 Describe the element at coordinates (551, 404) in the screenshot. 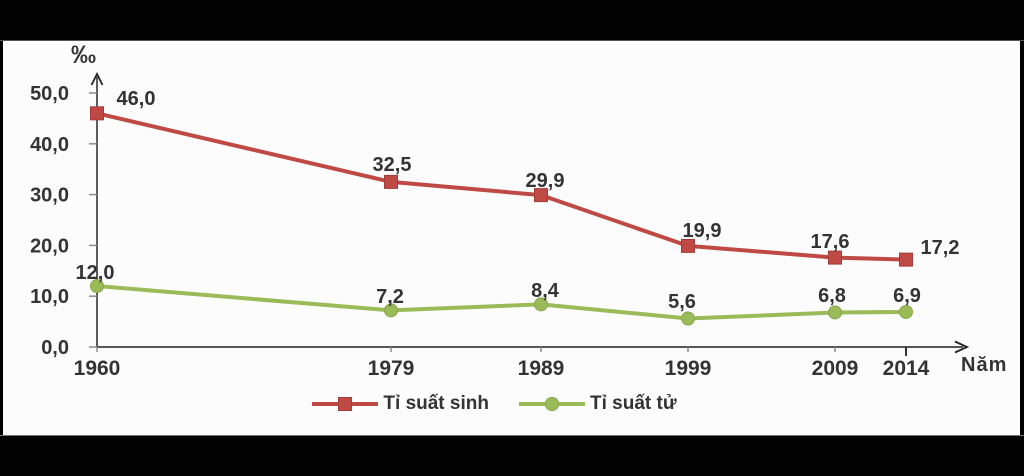

I see `legend-marker-death-rate-icon` at that location.